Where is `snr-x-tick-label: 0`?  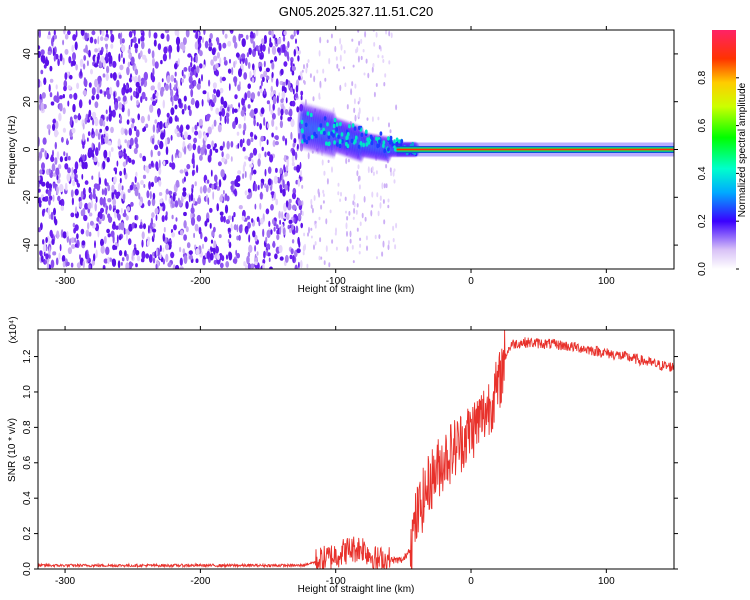 snr-x-tick-label: 0 is located at coordinates (471, 581).